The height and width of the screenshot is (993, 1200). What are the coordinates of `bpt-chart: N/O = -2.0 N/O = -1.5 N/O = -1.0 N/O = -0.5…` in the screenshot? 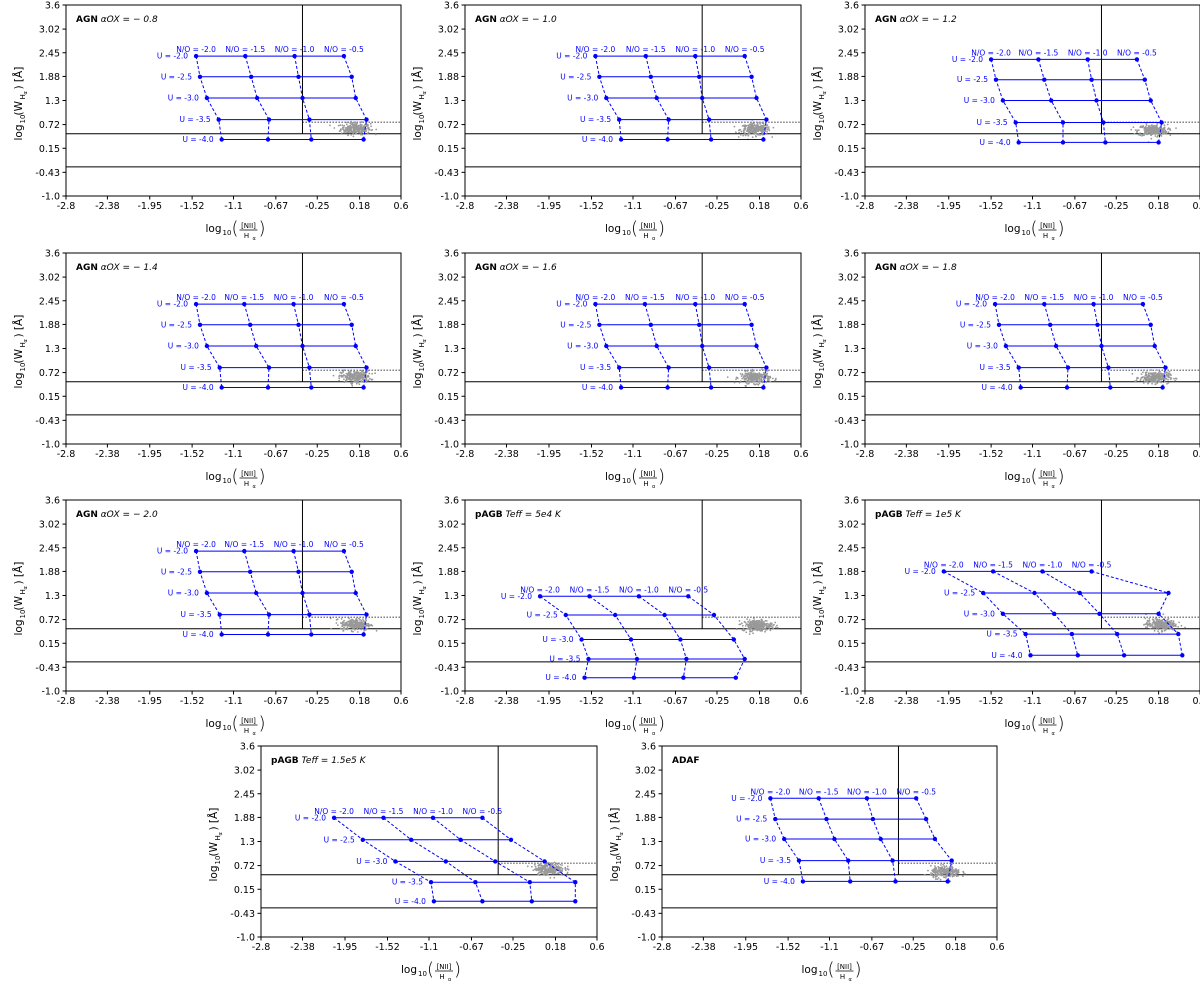 It's located at (210, 617).